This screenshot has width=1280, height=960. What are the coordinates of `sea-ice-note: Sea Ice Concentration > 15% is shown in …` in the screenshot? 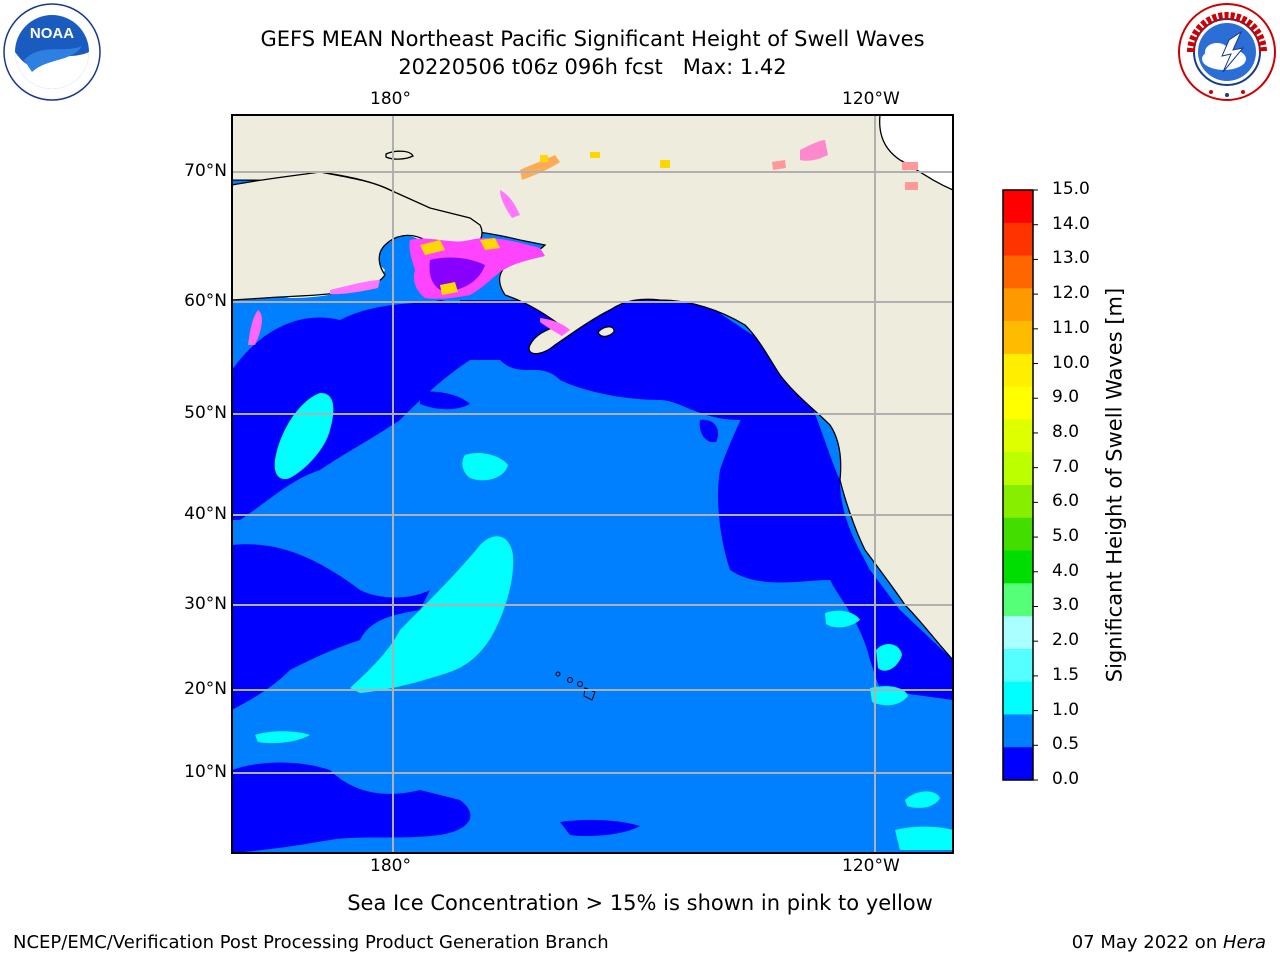 It's located at (640, 903).